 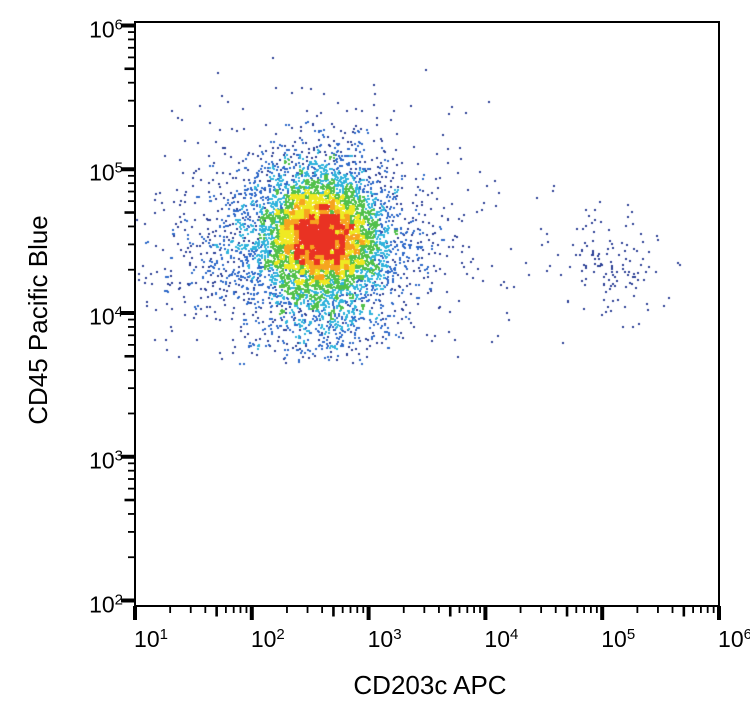 I want to click on y-tick-label-10e5: 10⁵, so click(x=106, y=172).